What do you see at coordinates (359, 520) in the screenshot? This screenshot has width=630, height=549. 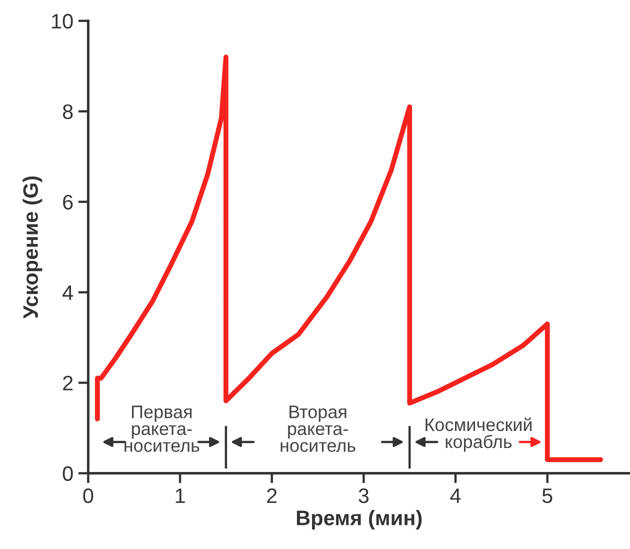 I see `x-axis-title: Время (мин)` at bounding box center [359, 520].